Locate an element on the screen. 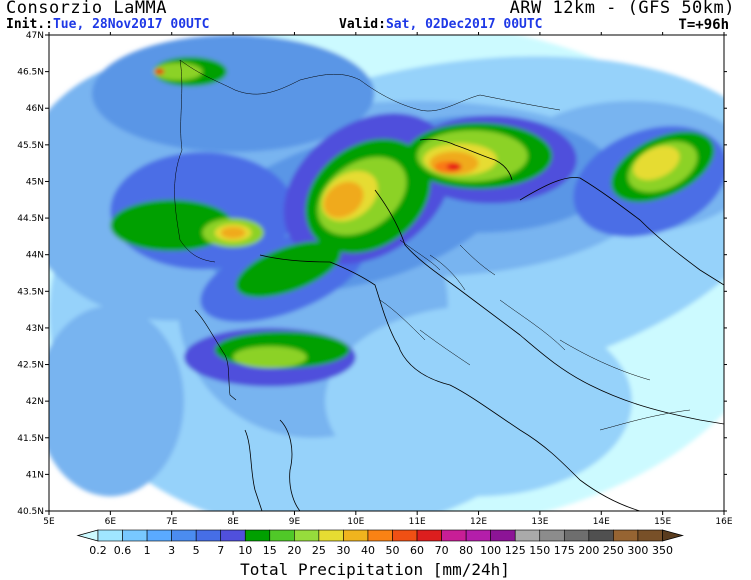 This screenshot has height=580, width=751. legend-label: 30 is located at coordinates (343, 550).